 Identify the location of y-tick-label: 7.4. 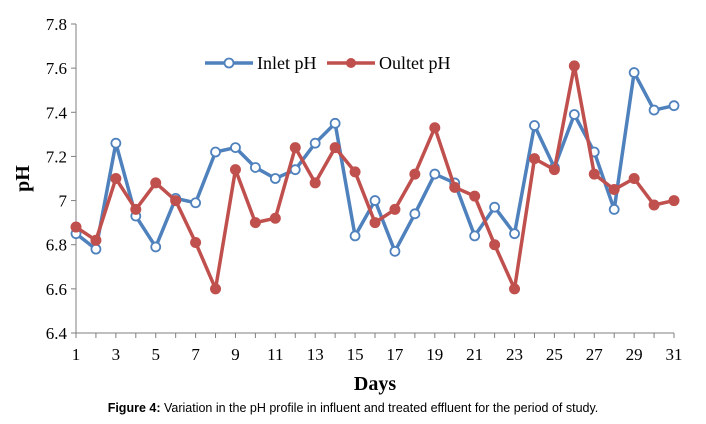
(57, 112).